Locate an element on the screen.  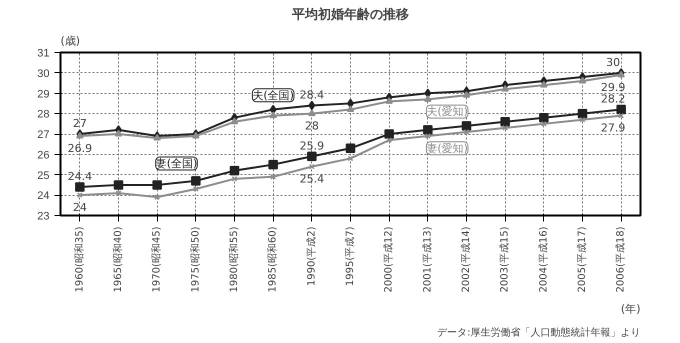
data-label: 25.4 is located at coordinates (312, 179).